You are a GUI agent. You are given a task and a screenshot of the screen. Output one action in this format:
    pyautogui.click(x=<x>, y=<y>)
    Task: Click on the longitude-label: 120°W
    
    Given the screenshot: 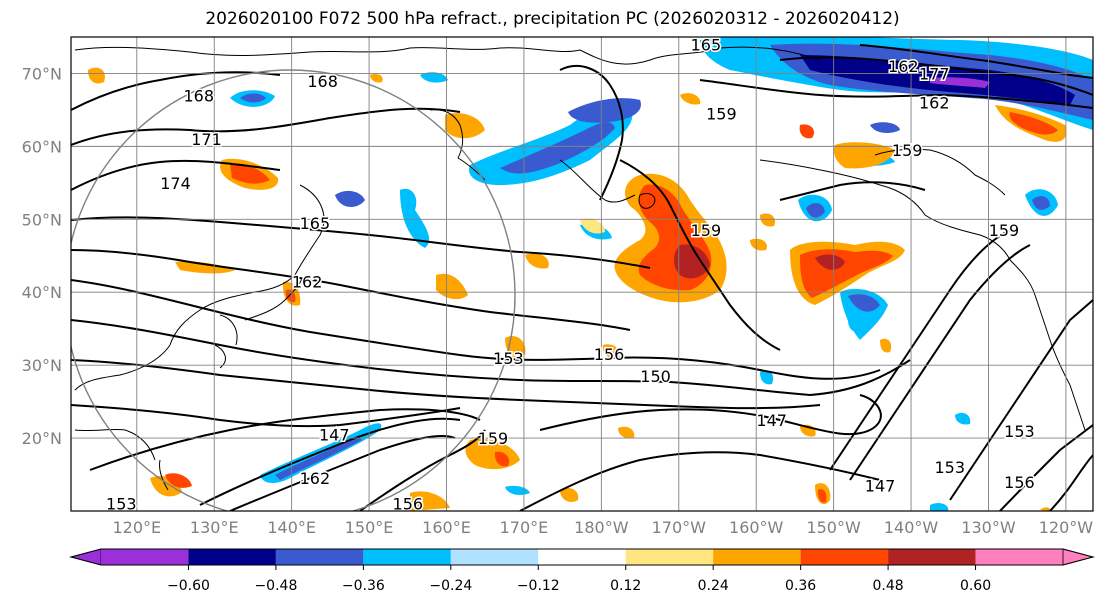 What is the action you would take?
    pyautogui.click(x=1066, y=527)
    